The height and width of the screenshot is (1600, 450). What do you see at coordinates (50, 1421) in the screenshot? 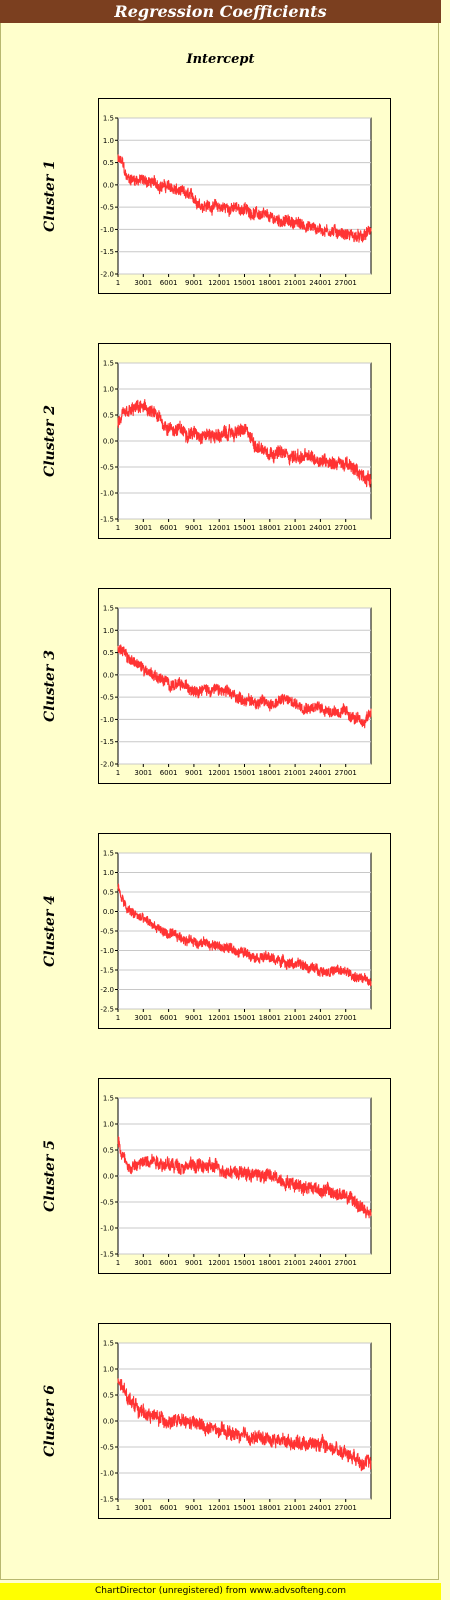
I see `cluster-label-text: Cluster 6` at bounding box center [50, 1421].